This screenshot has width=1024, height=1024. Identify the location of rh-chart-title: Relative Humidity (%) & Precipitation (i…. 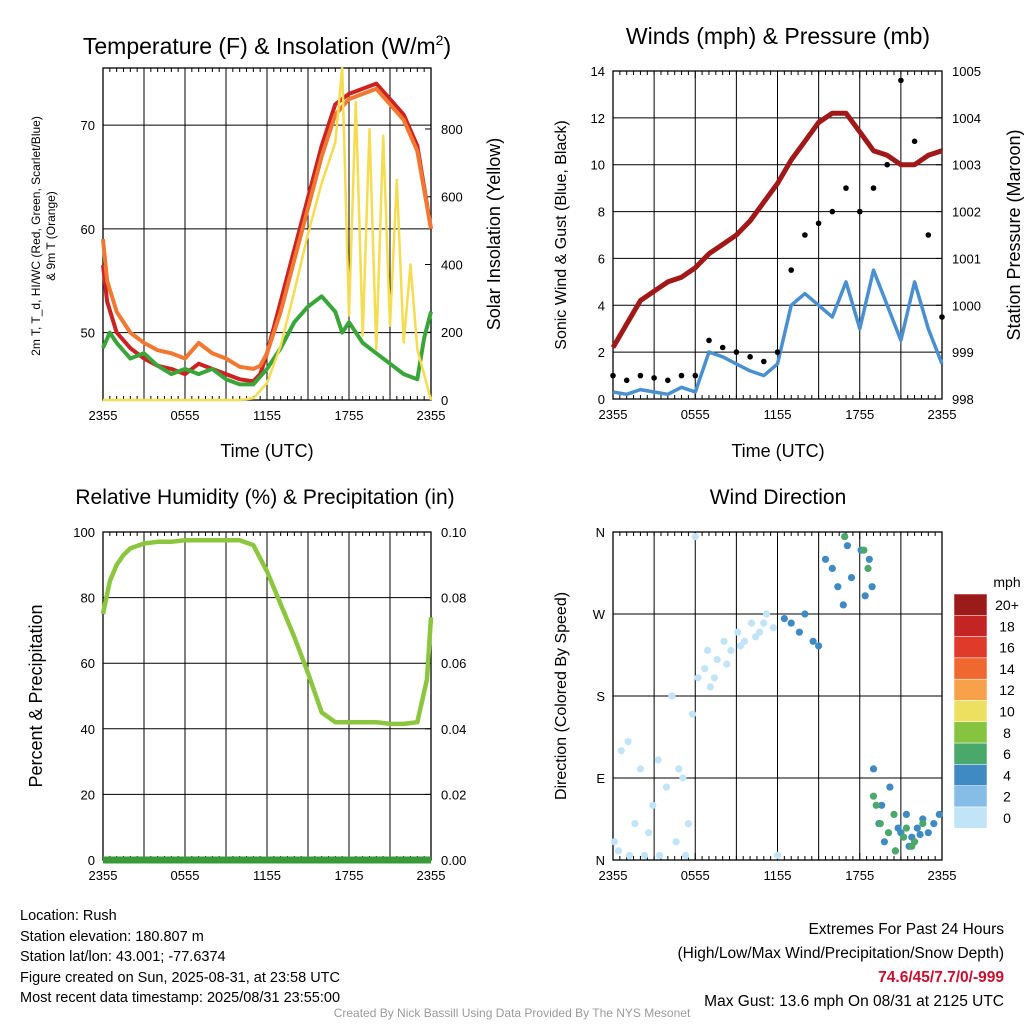
(264, 497).